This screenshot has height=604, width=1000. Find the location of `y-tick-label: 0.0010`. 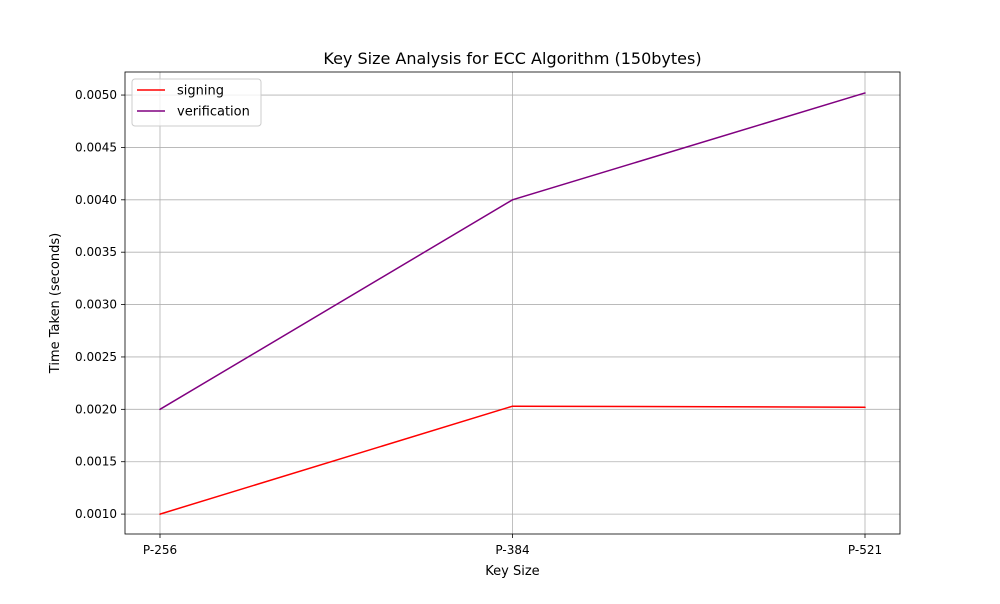

y-tick-label: 0.0010 is located at coordinates (96, 514).